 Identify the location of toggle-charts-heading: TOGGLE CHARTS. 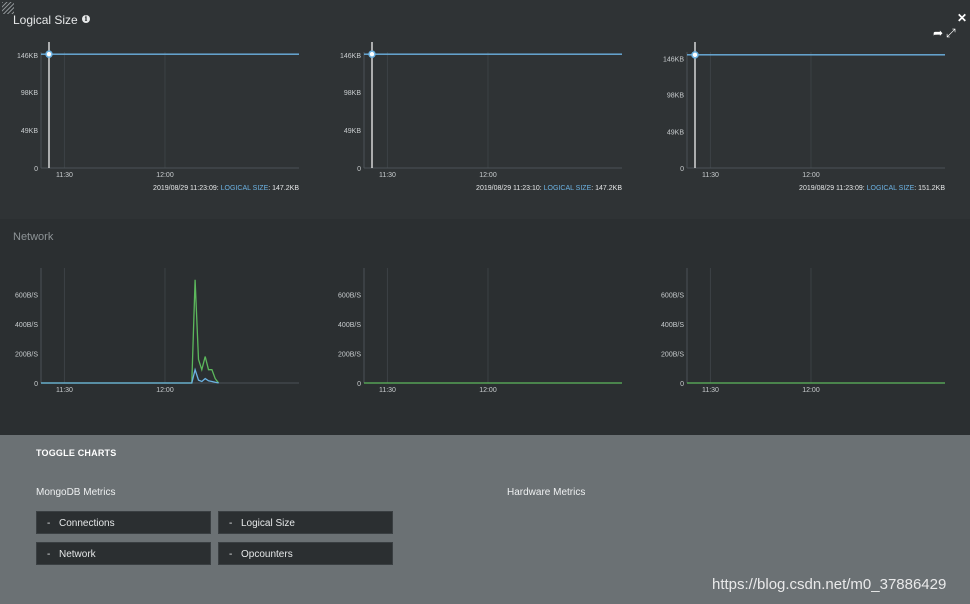
(76, 453).